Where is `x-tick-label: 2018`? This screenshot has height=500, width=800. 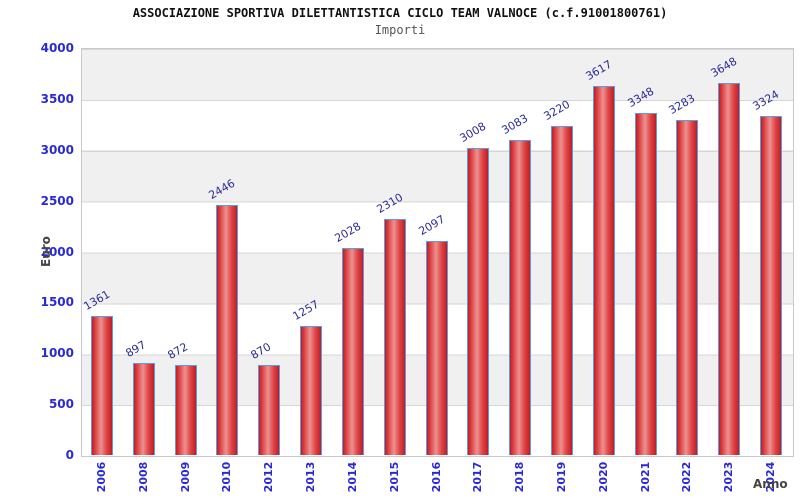 x-tick-label: 2018 is located at coordinates (520, 477).